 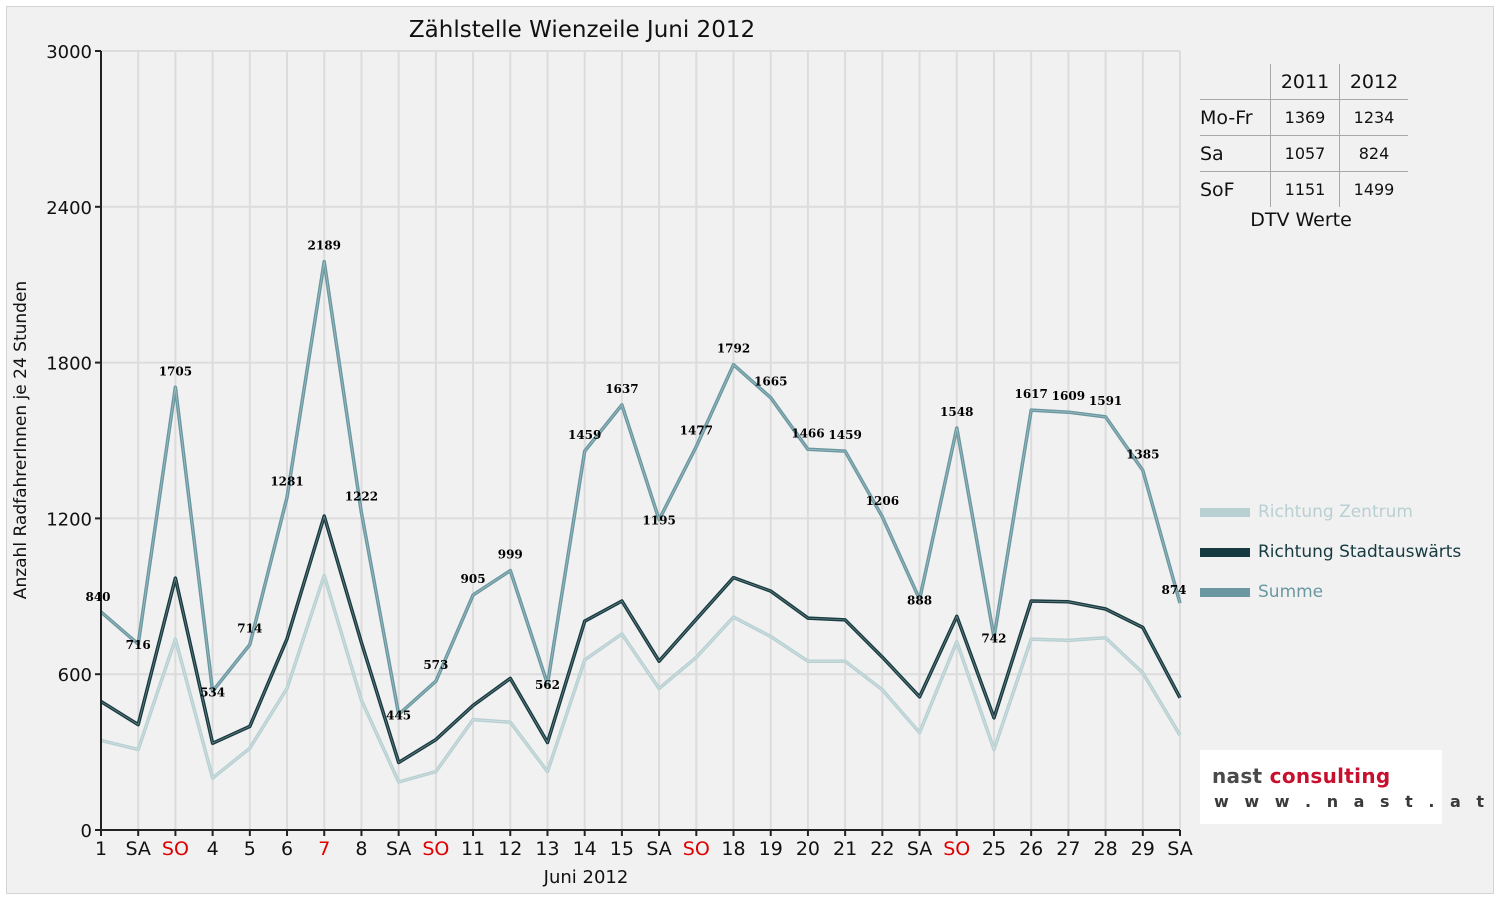 I want to click on legend-item-zentrum: Richtung Zentrum, so click(x=1330, y=512).